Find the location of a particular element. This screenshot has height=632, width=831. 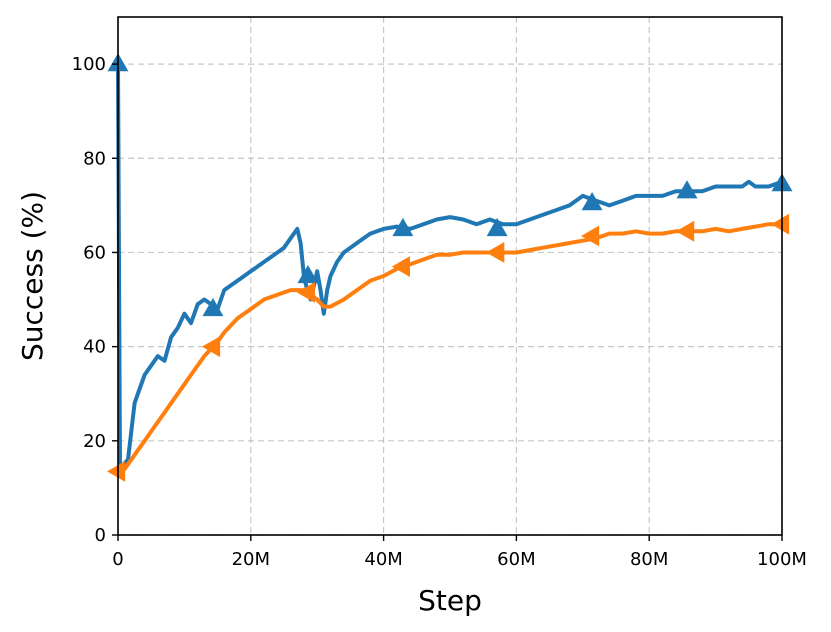

x-tick-label: 60M is located at coordinates (516, 559).